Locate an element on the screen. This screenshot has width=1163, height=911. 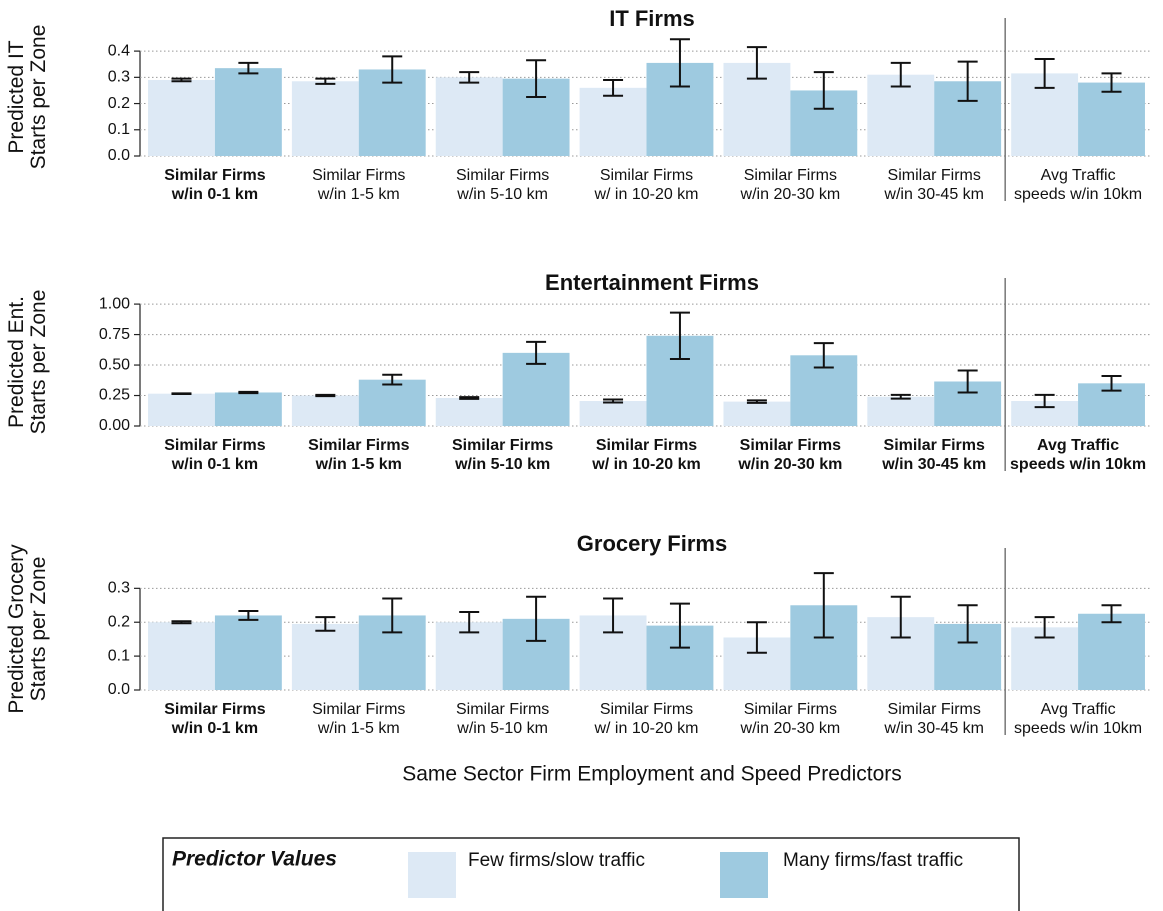
y-axis-title: Predicted GroceryStarts per Zone is located at coordinates (27, 629).